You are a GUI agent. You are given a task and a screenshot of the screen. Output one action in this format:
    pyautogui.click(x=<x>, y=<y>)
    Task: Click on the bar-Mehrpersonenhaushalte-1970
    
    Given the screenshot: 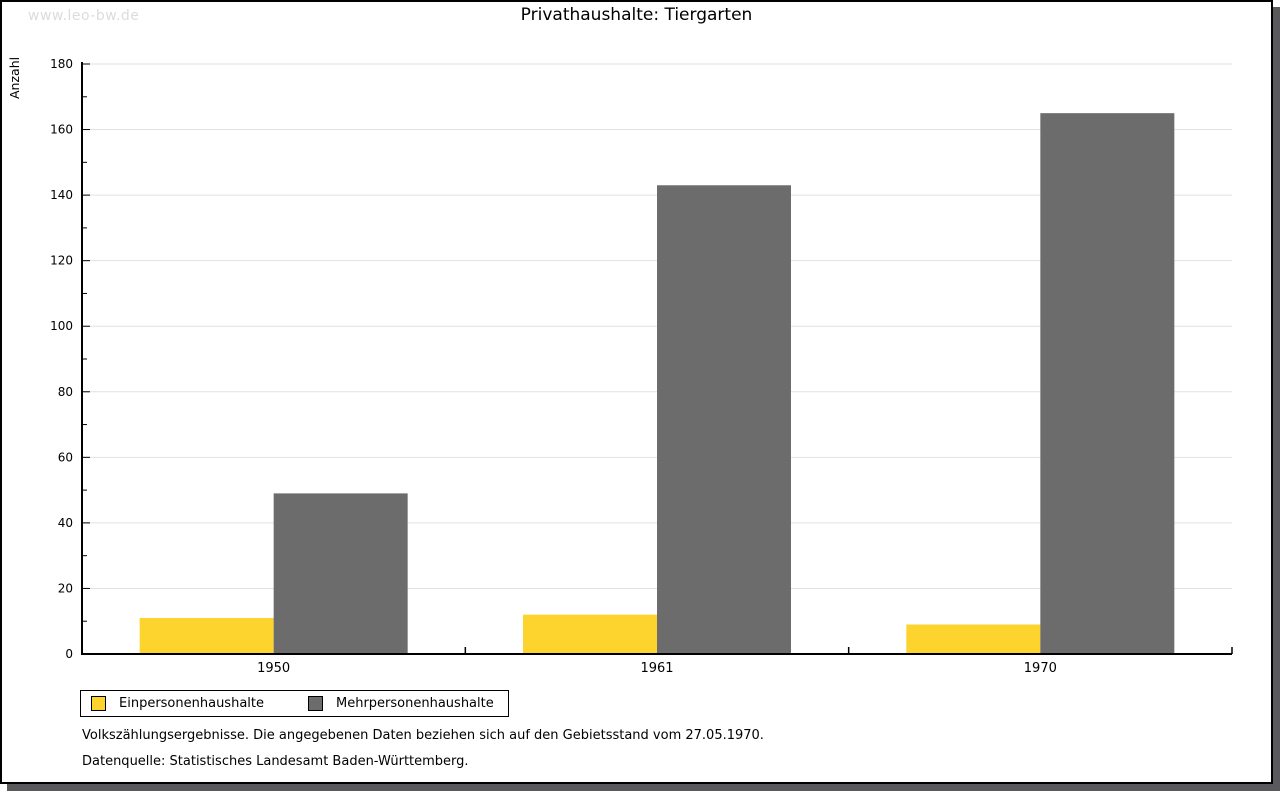 What is the action you would take?
    pyautogui.click(x=1107, y=383)
    